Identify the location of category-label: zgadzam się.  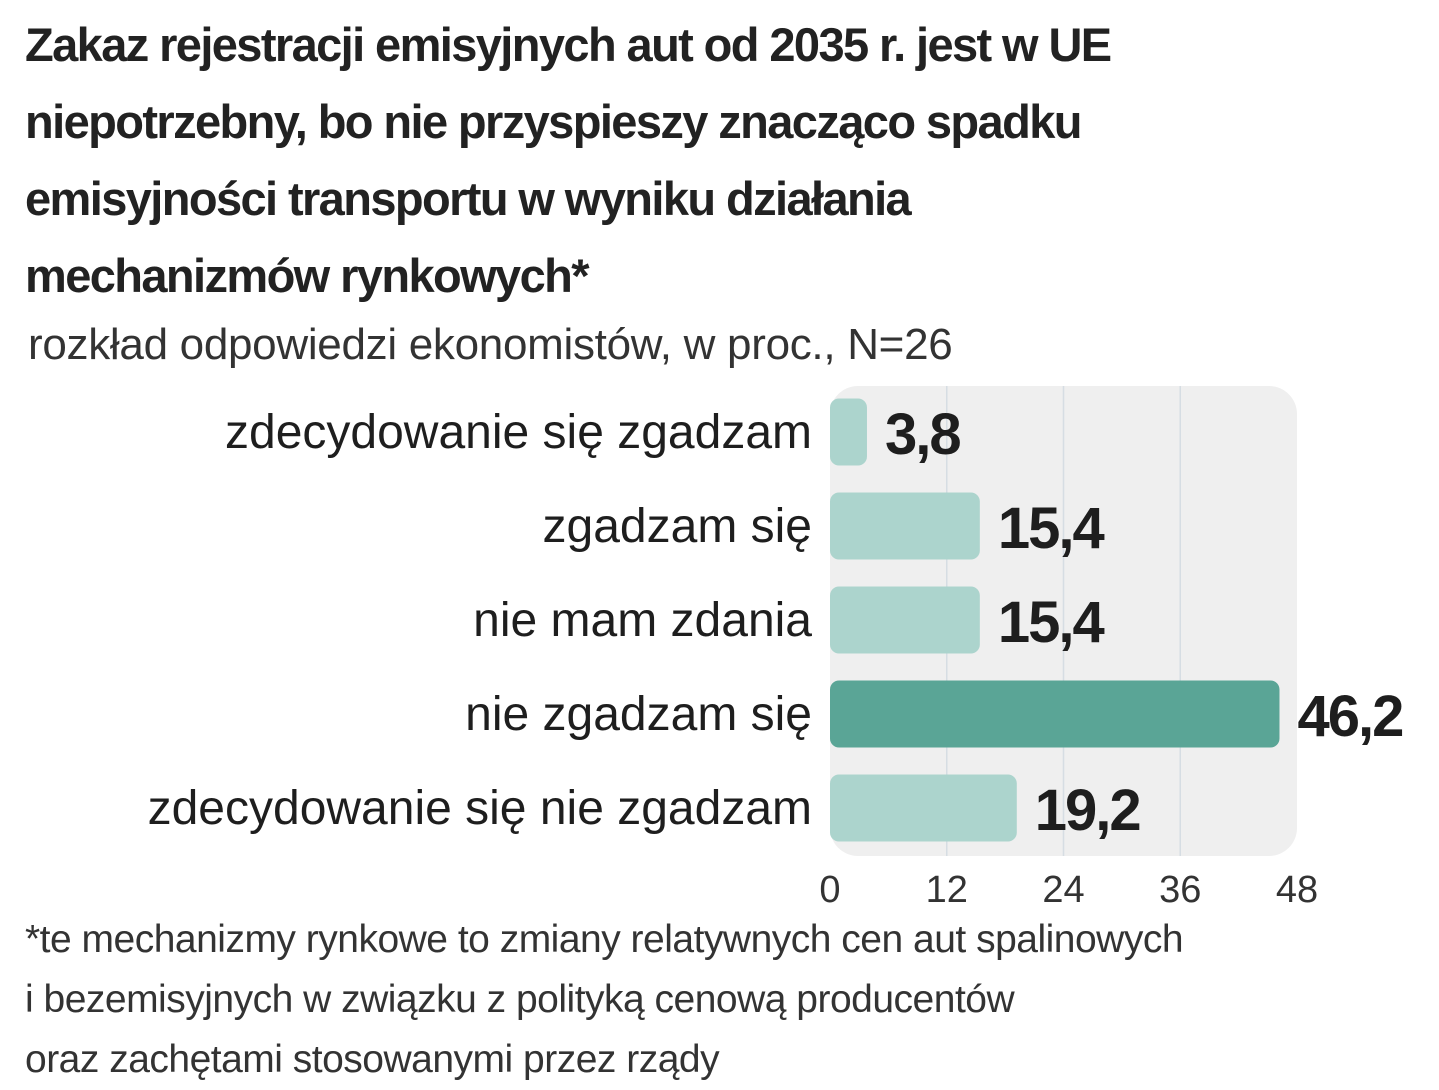
(677, 526).